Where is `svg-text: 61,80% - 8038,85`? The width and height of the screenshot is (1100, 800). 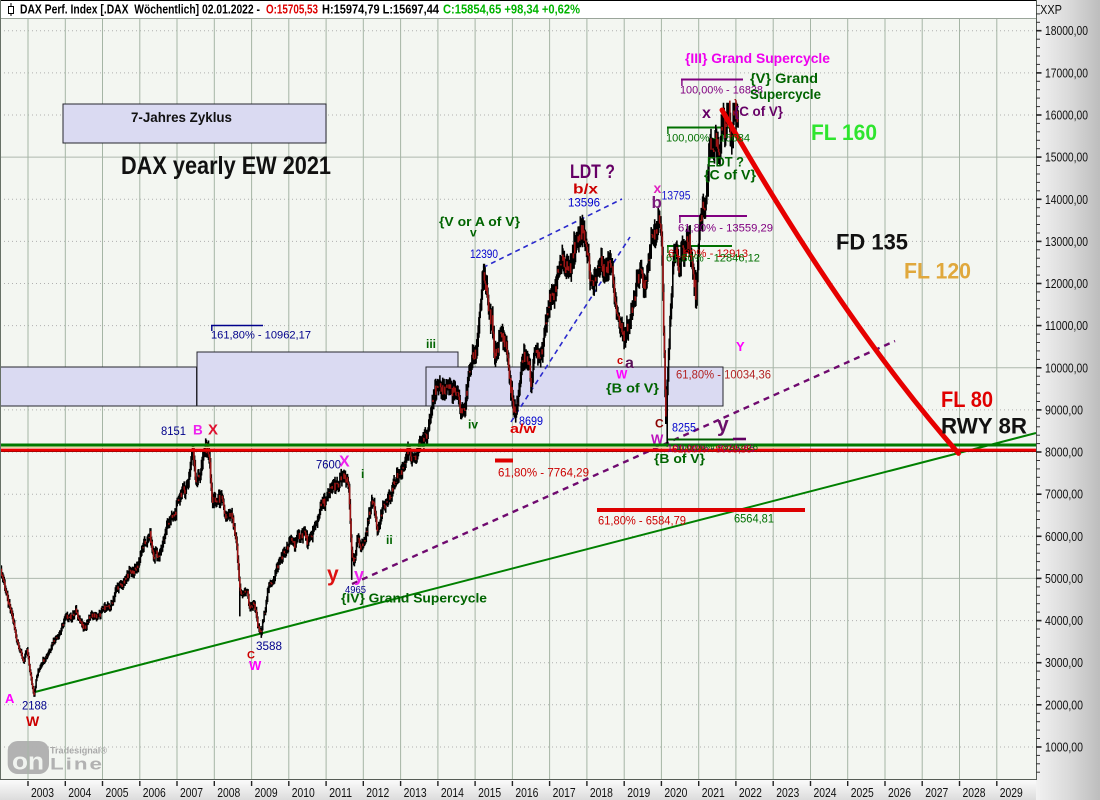 svg-text: 61,80% - 8038,85 is located at coordinates (712, 450).